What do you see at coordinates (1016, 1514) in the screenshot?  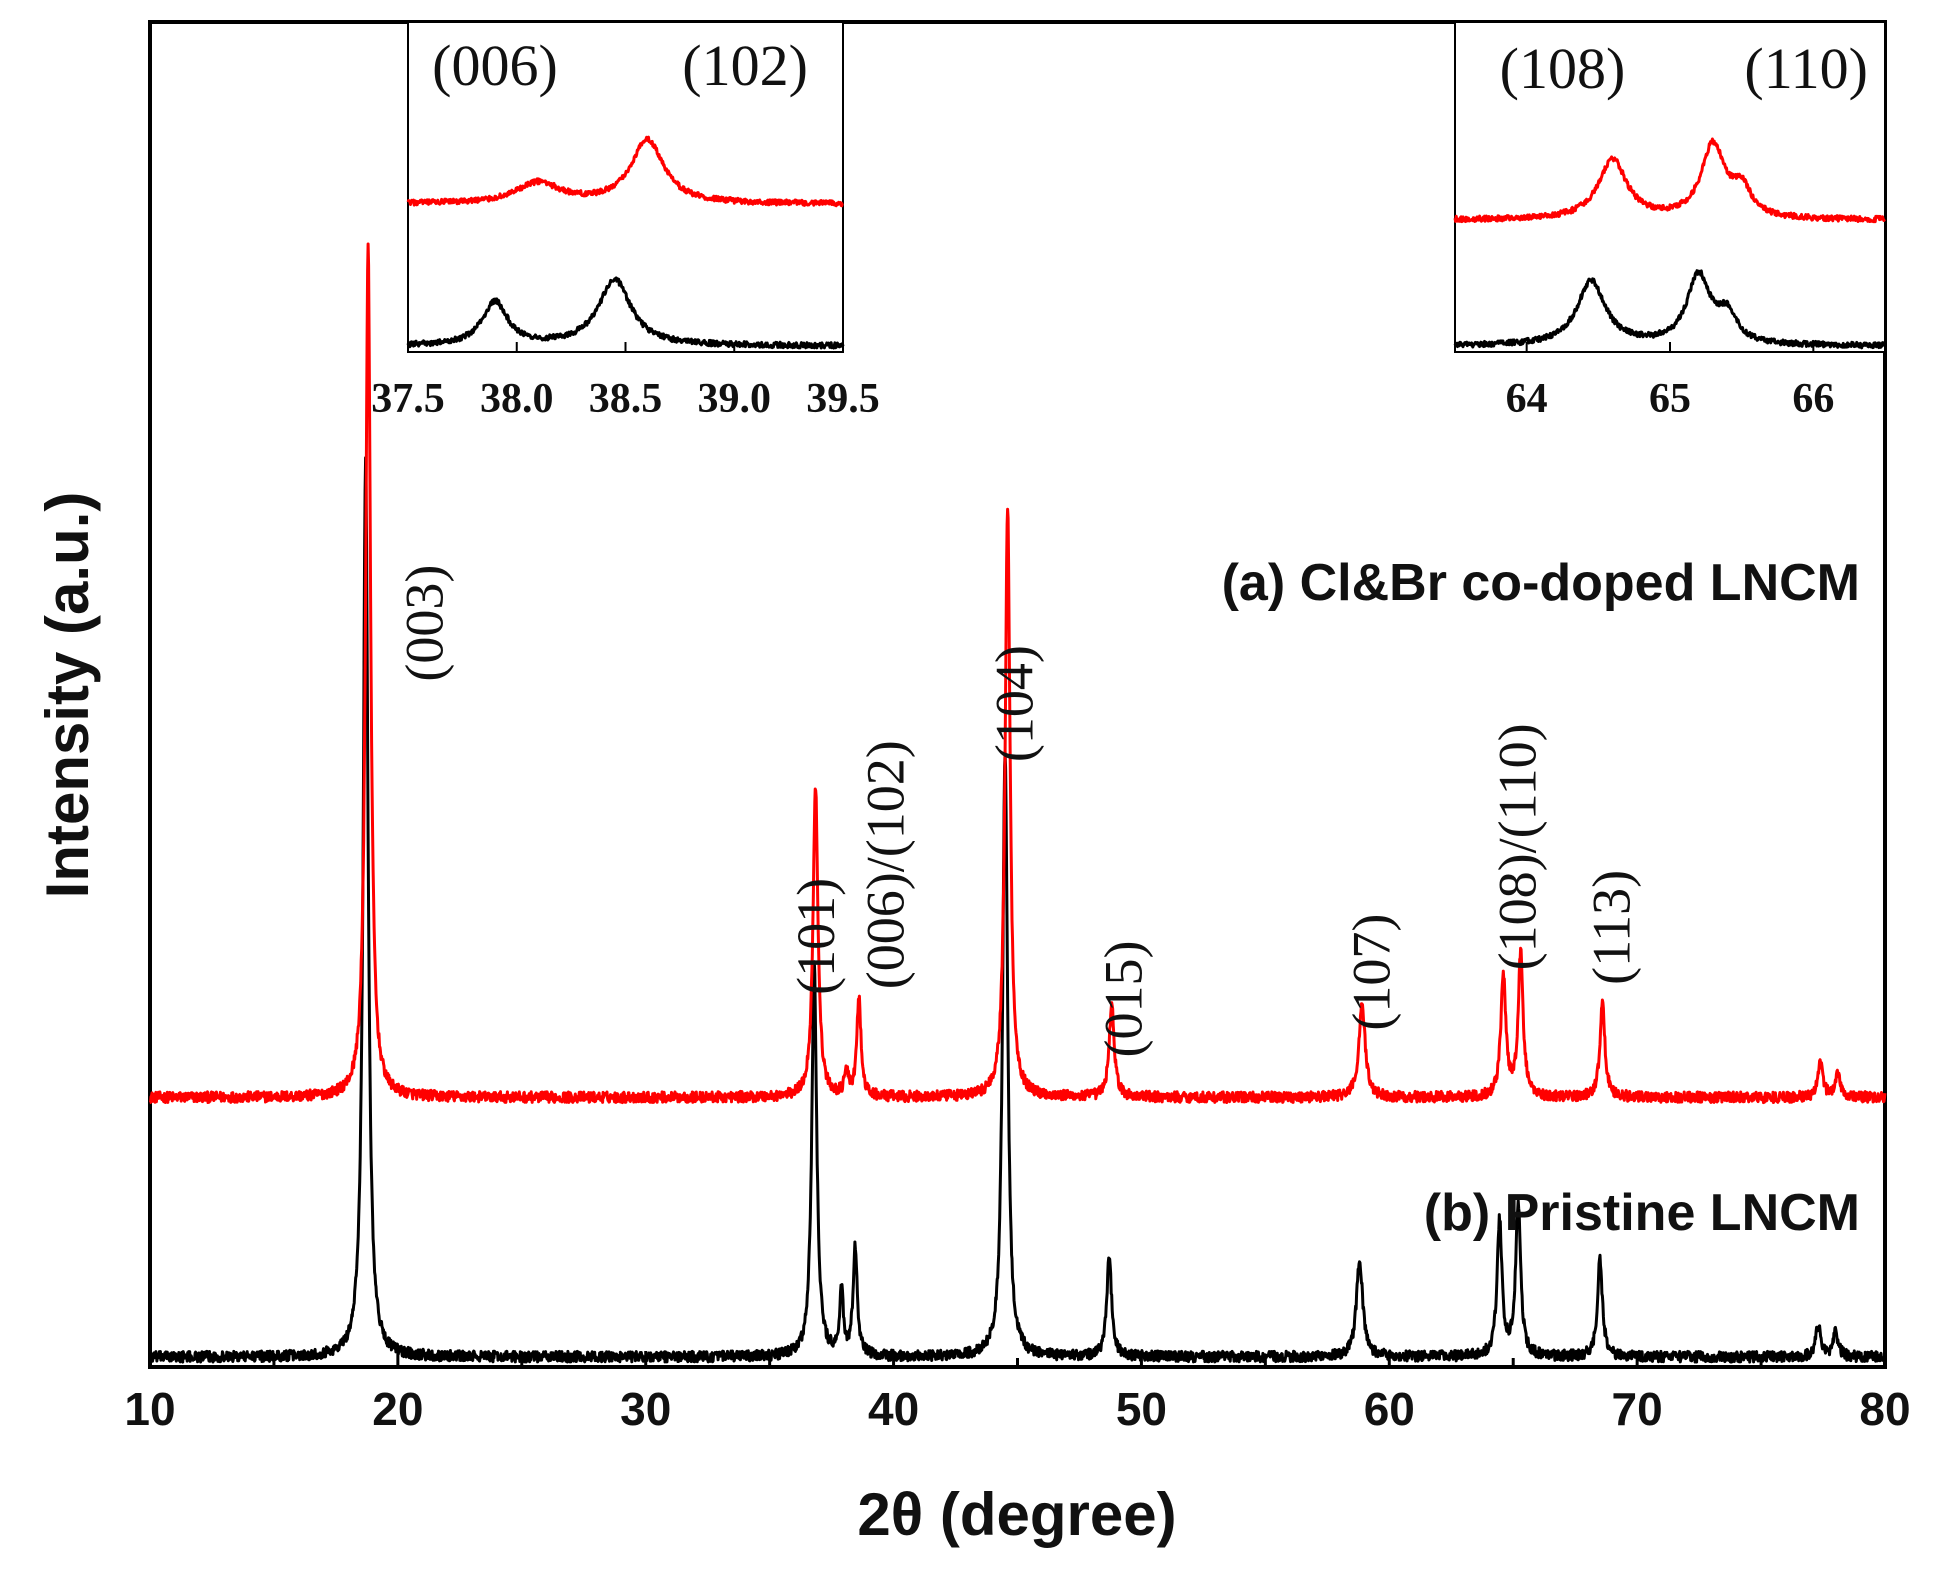 I see `x-axis-title: 2θ (degree)` at bounding box center [1016, 1514].